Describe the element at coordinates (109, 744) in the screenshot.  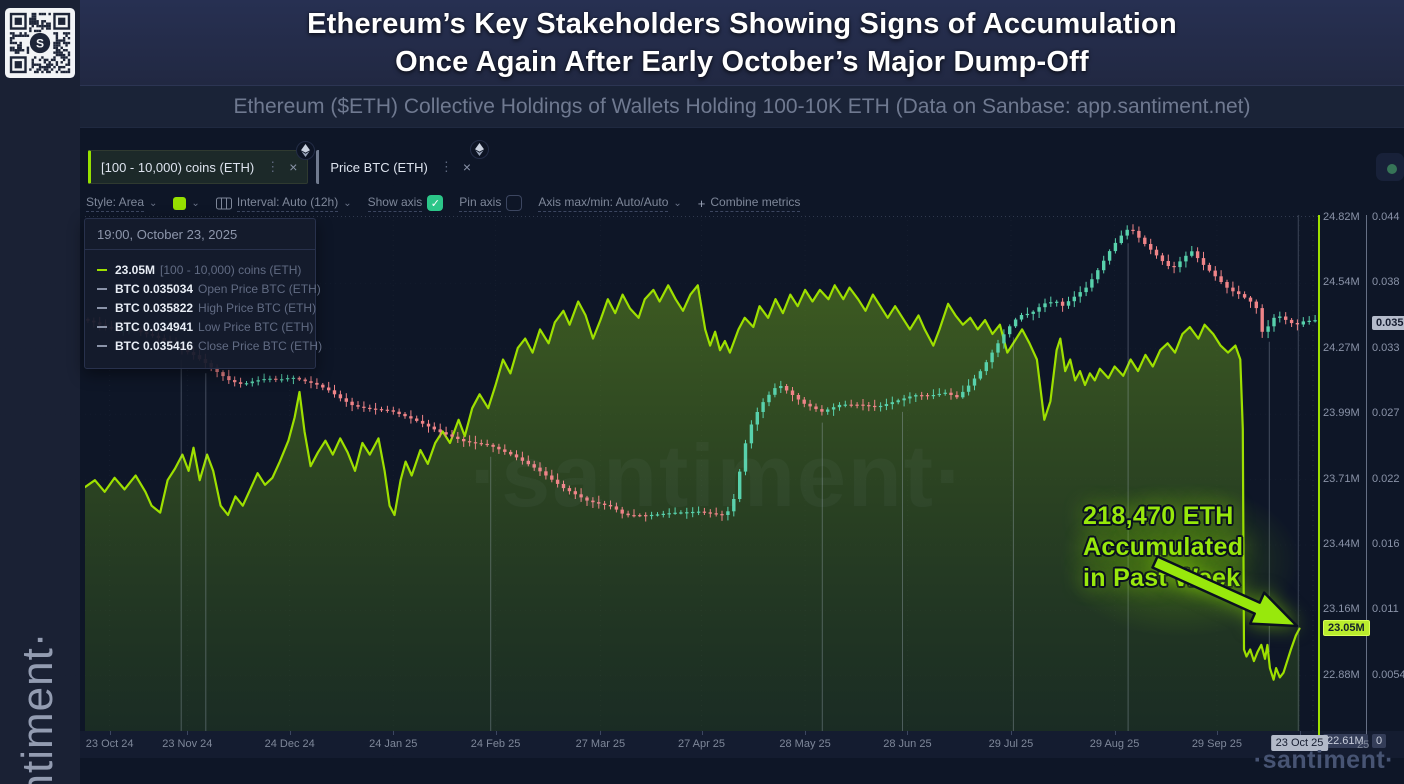
I see `x-tick-label: 23 Oct 24` at that location.